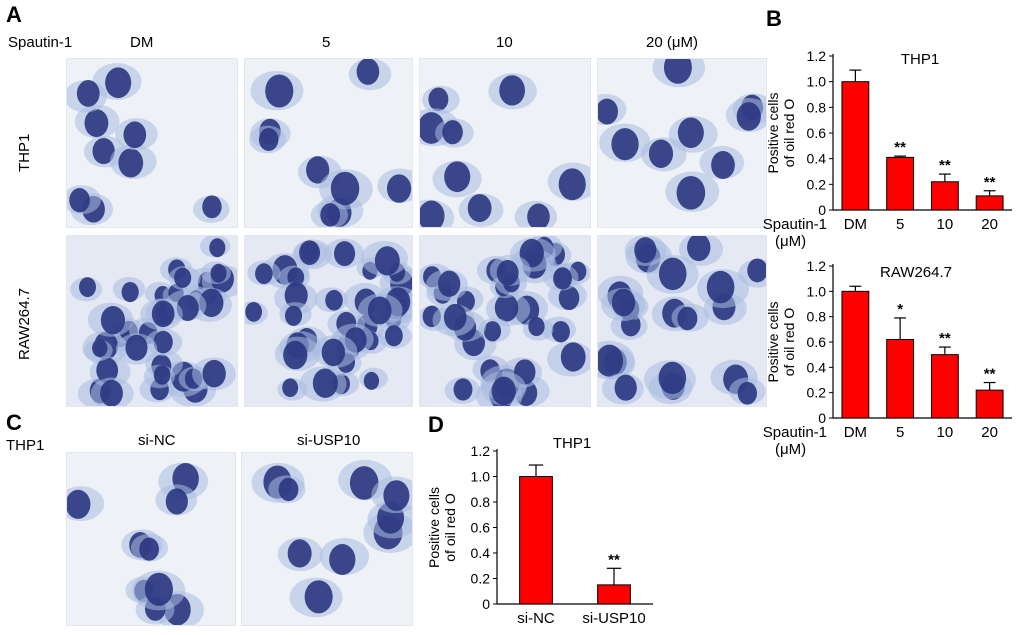 The height and width of the screenshot is (635, 1020). Describe the element at coordinates (329, 440) in the screenshot. I see `label-si-usp10: si-USP10` at that location.